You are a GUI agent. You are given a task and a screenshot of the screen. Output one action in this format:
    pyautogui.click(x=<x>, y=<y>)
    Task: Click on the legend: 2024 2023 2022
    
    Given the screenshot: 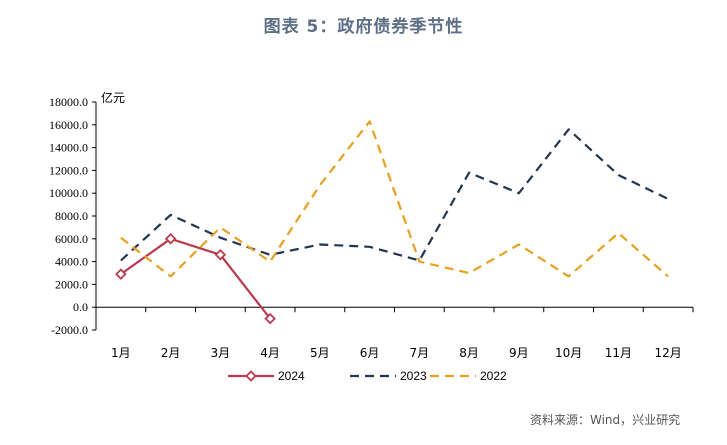 What is the action you would take?
    pyautogui.click(x=367, y=376)
    